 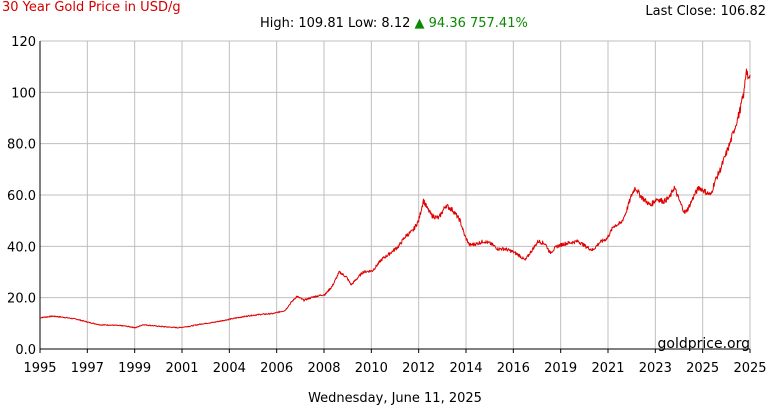 What do you see at coordinates (655, 368) in the screenshot?
I see `x-tick-label: 2023` at bounding box center [655, 368].